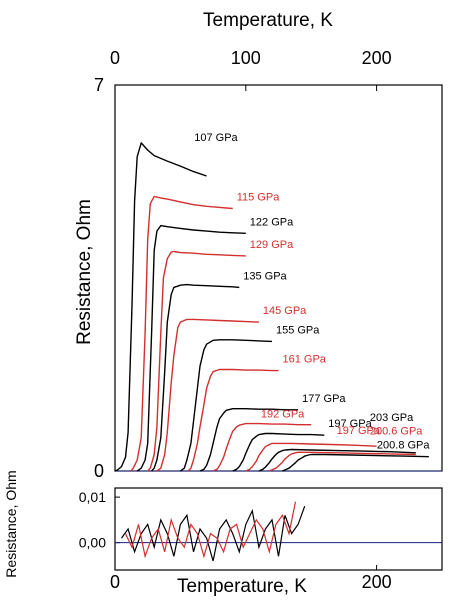  I want to click on main-y-tick-label: 7, so click(99, 85).